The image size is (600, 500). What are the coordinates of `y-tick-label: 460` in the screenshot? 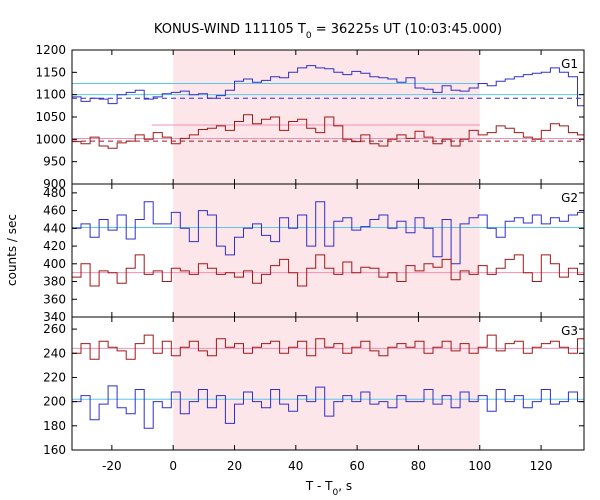 It's located at (54, 211).